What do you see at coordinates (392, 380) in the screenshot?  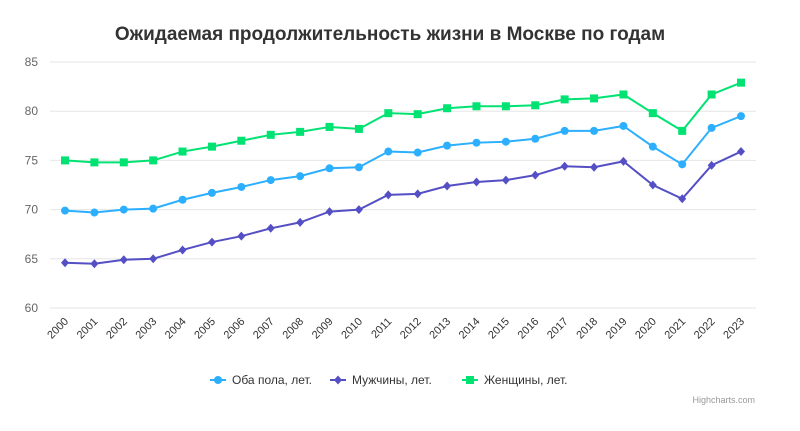 I see `legend-label: Мужчины, лет.` at bounding box center [392, 380].